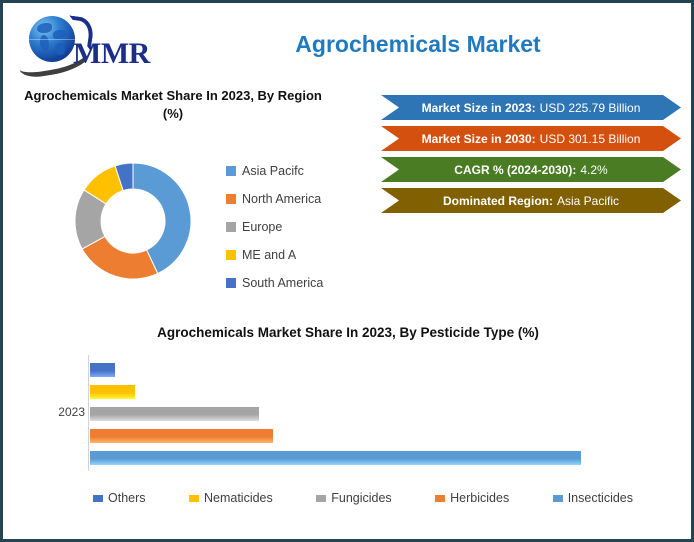 This screenshot has width=694, height=542. I want to click on metric-banner-1: Market Size in 2023: USD 225.79 Billion, so click(531, 107).